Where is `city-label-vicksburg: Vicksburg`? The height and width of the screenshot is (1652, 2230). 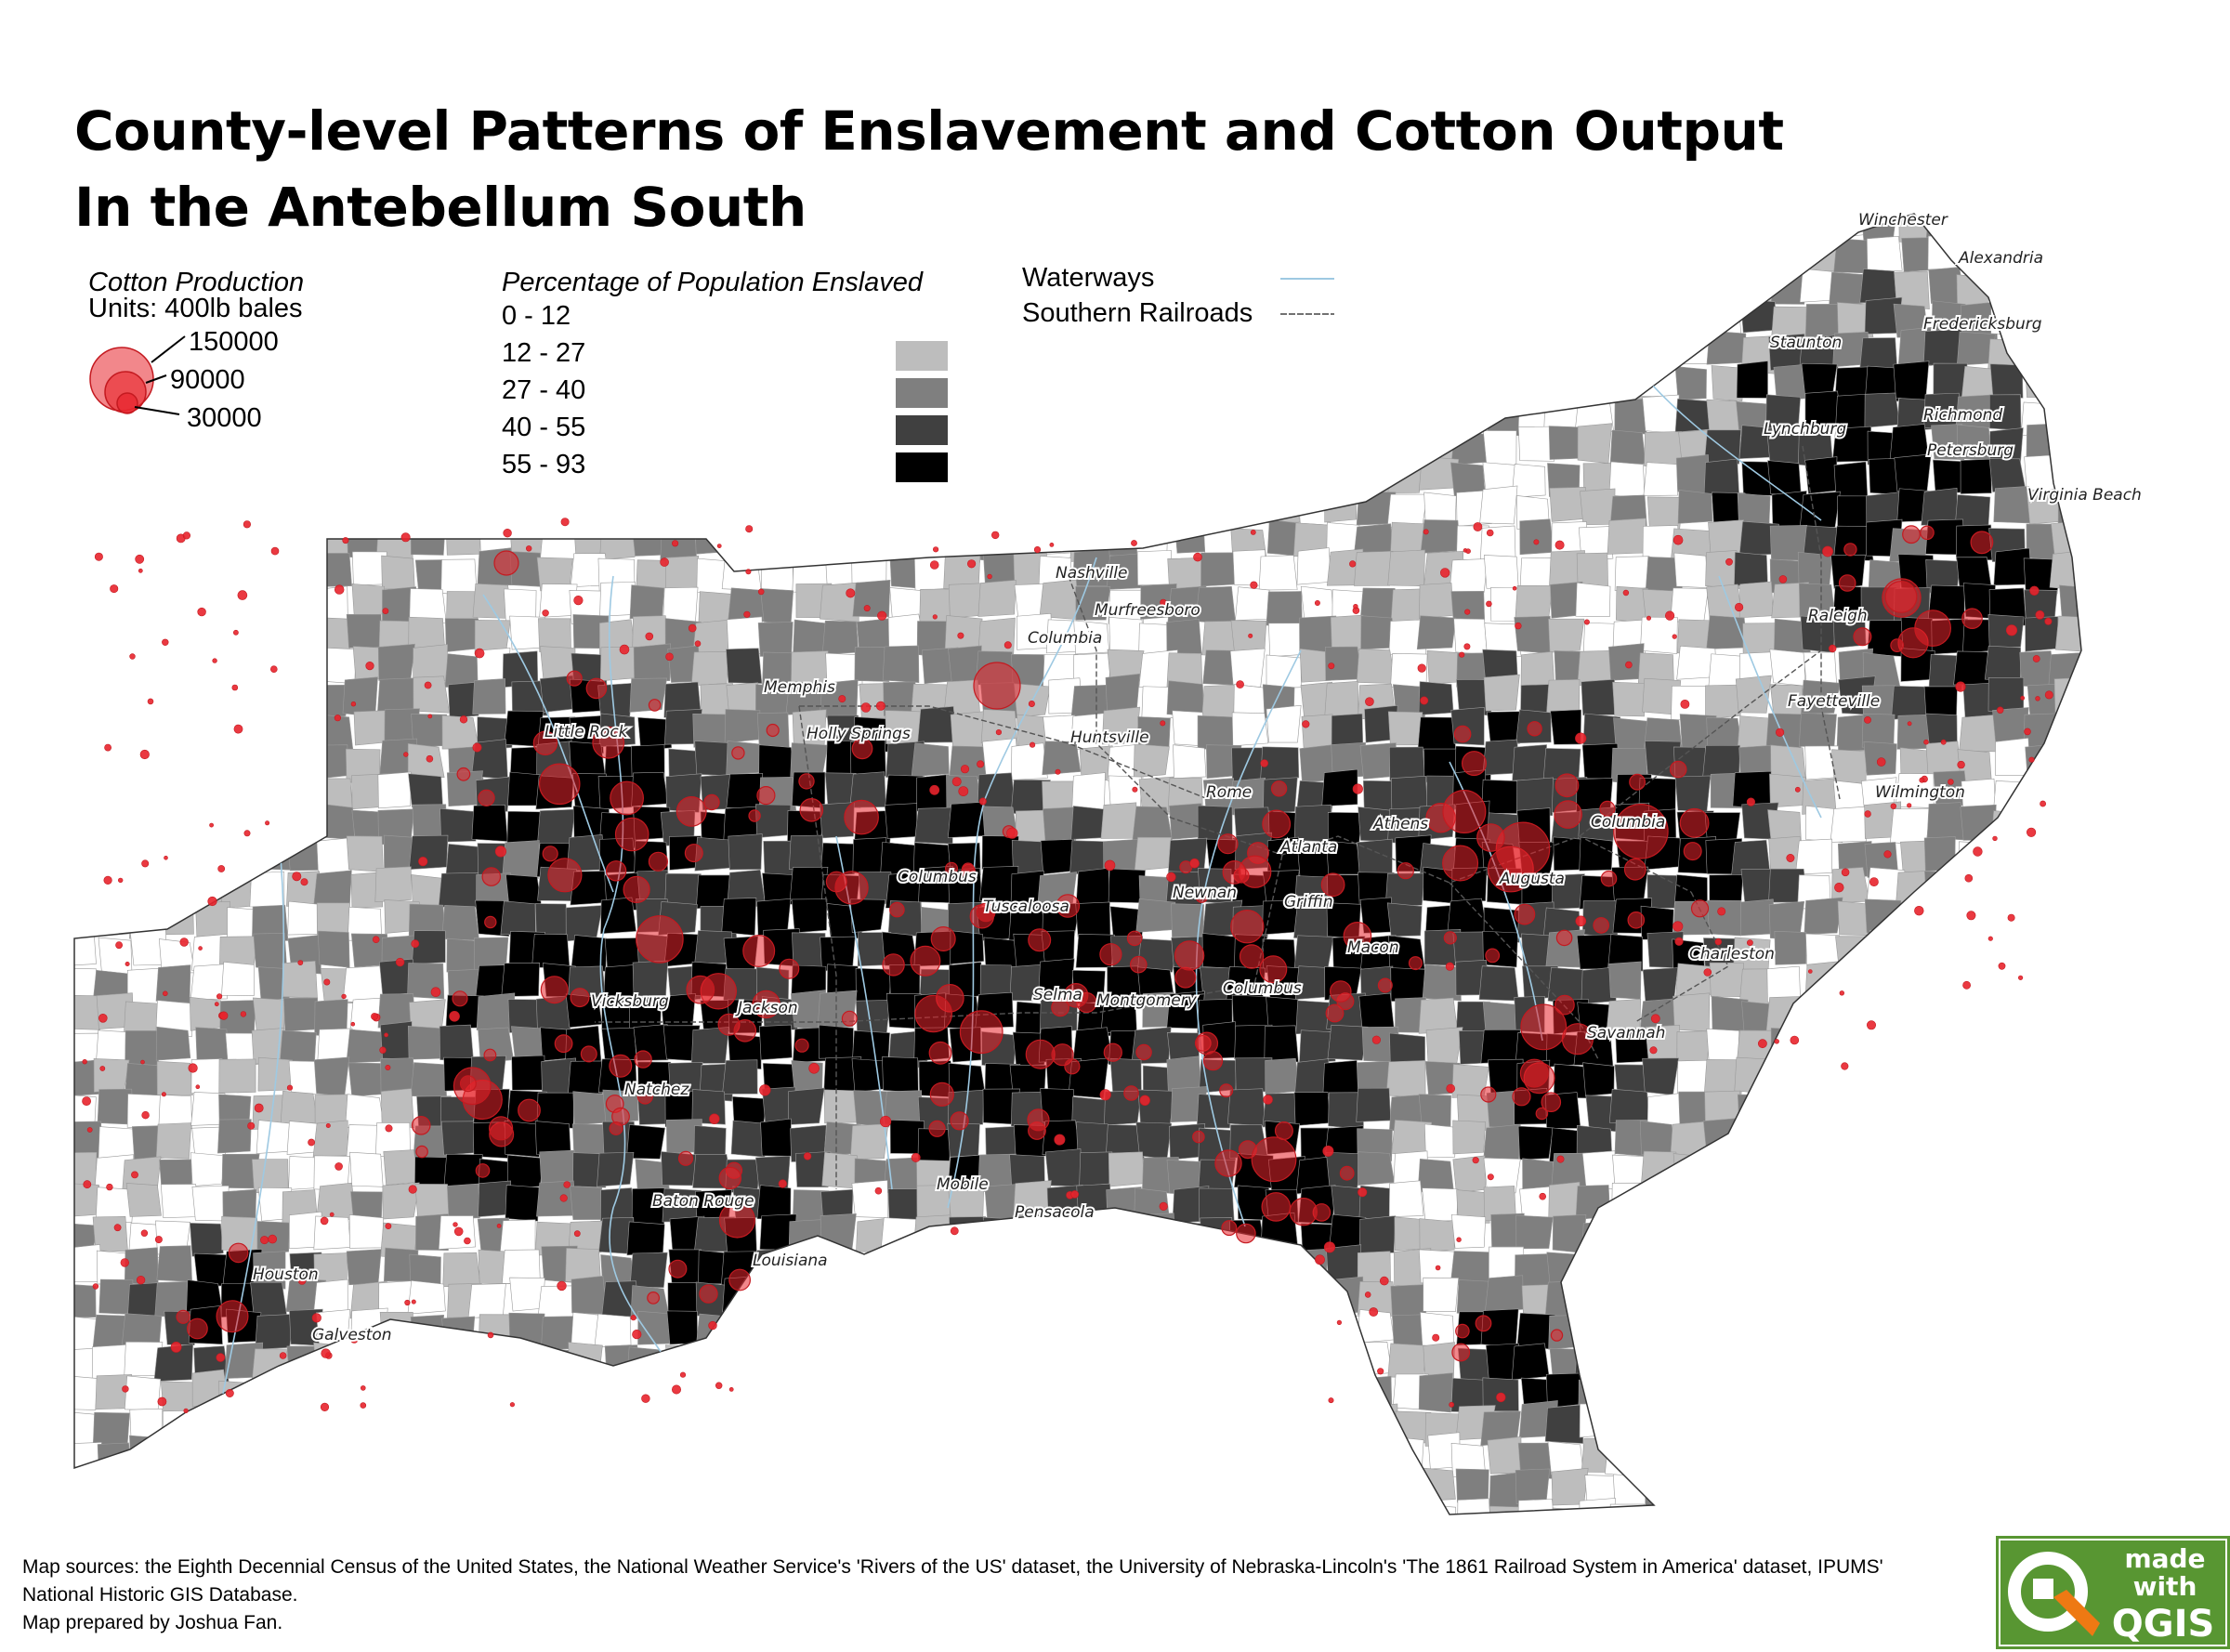 city-label-vicksburg: Vicksburg is located at coordinates (630, 1001).